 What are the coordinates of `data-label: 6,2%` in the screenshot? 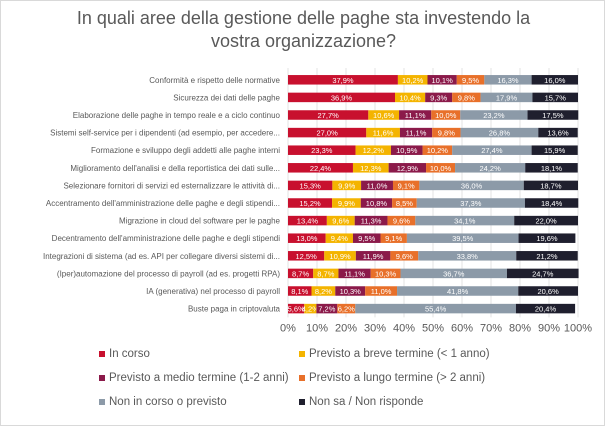 It's located at (346, 309).